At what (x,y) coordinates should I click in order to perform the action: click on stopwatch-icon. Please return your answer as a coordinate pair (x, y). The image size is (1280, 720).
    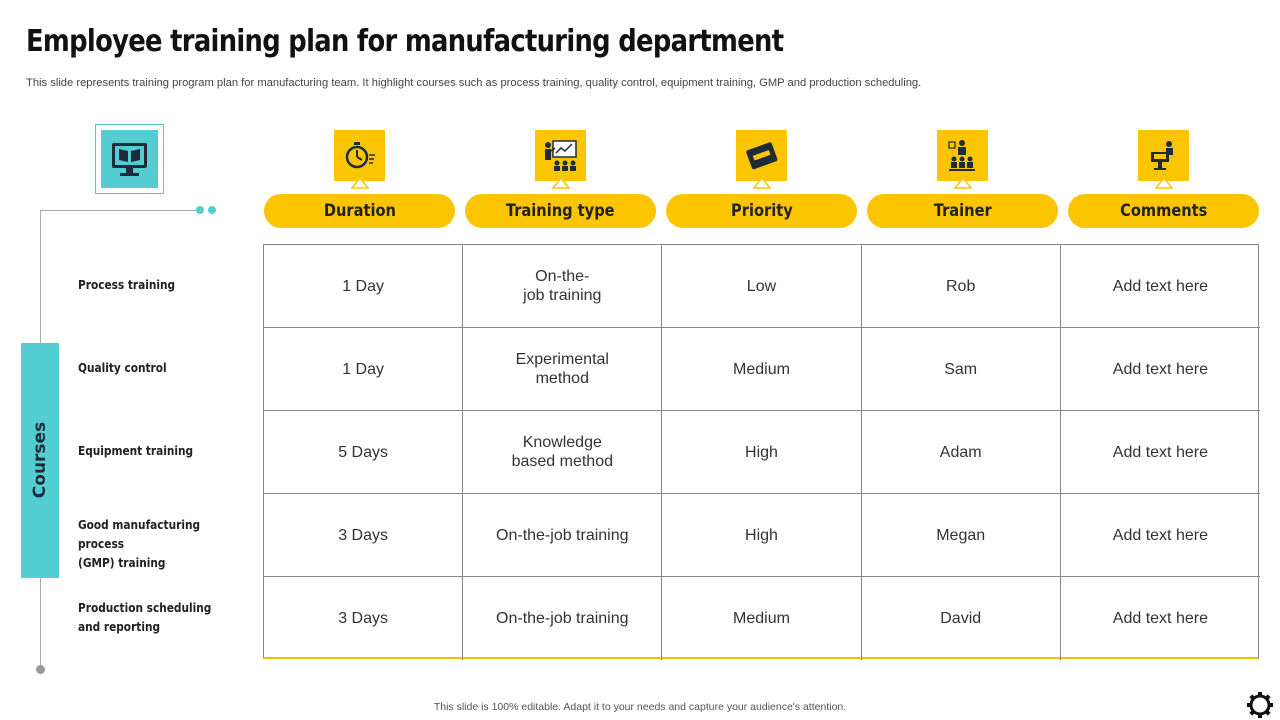
    Looking at the image, I should click on (359, 155).